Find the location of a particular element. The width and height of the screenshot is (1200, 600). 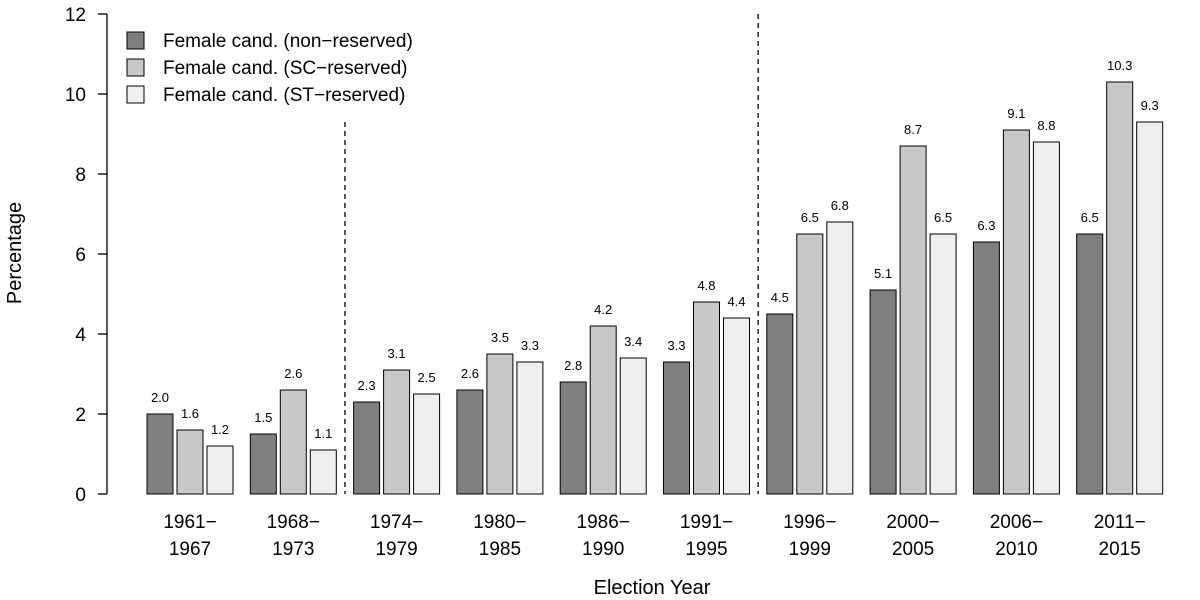

bar-s3-c8 is located at coordinates (943, 364).